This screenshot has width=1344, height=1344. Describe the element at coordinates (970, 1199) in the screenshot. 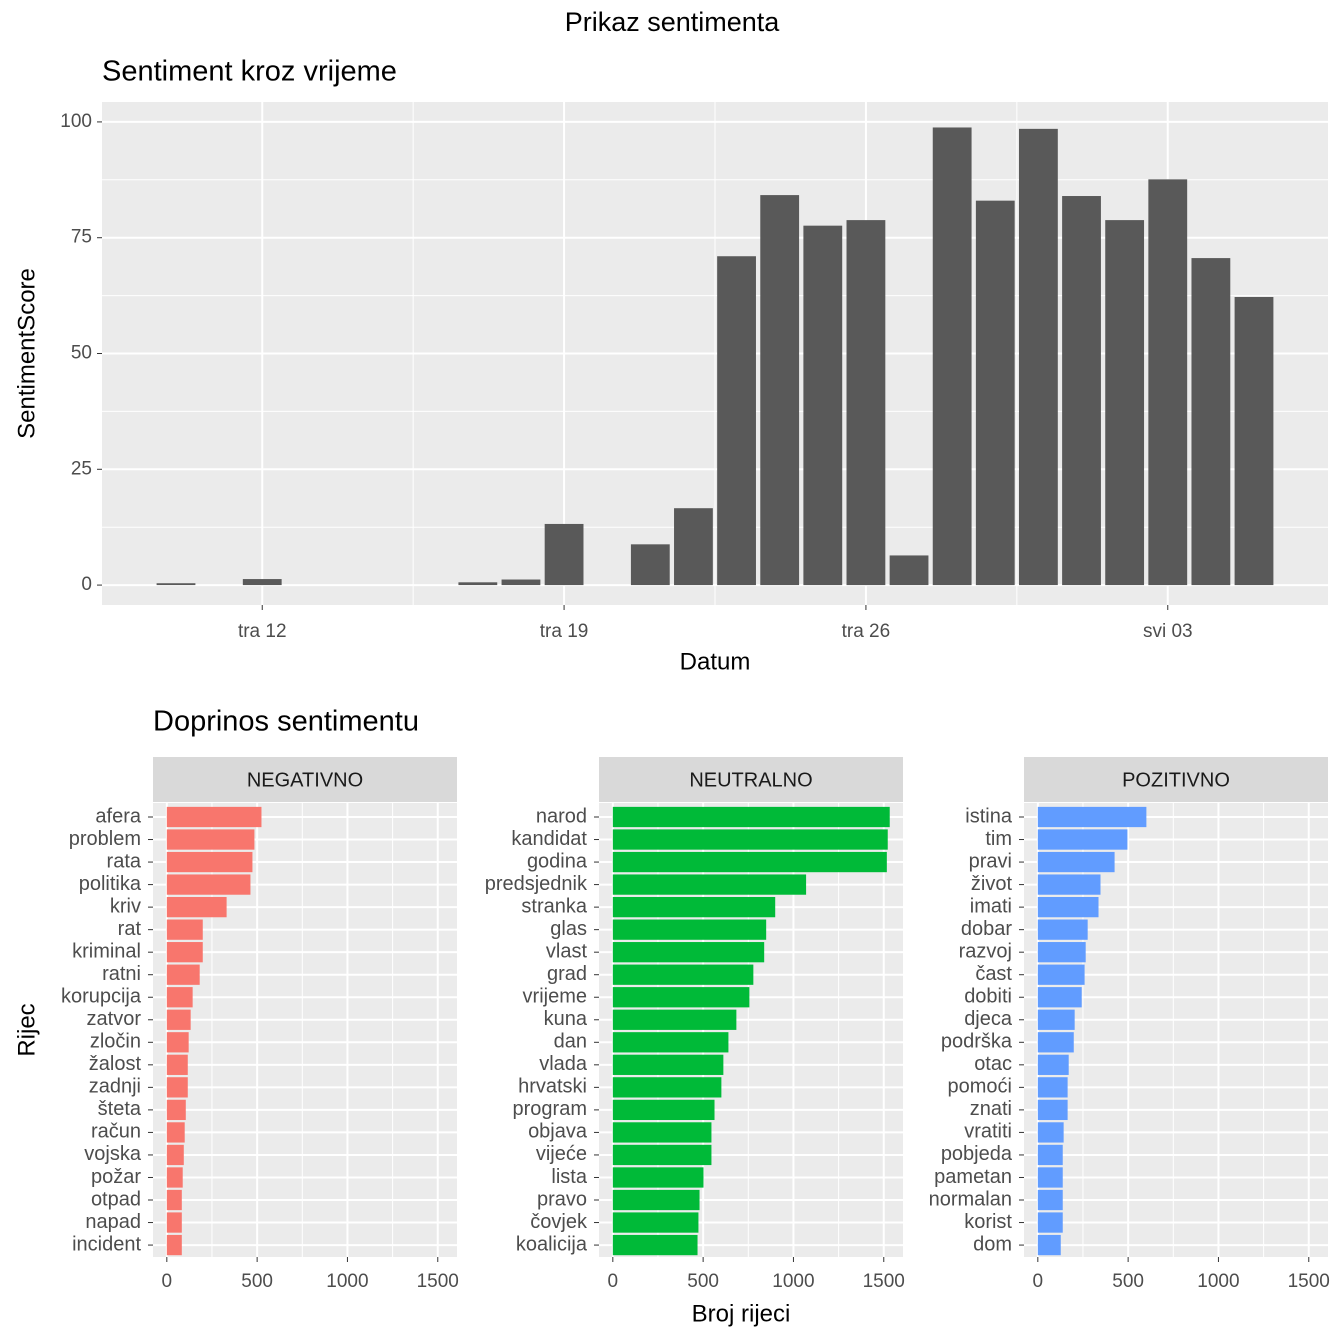

I see `y-tick-label: normalan` at that location.